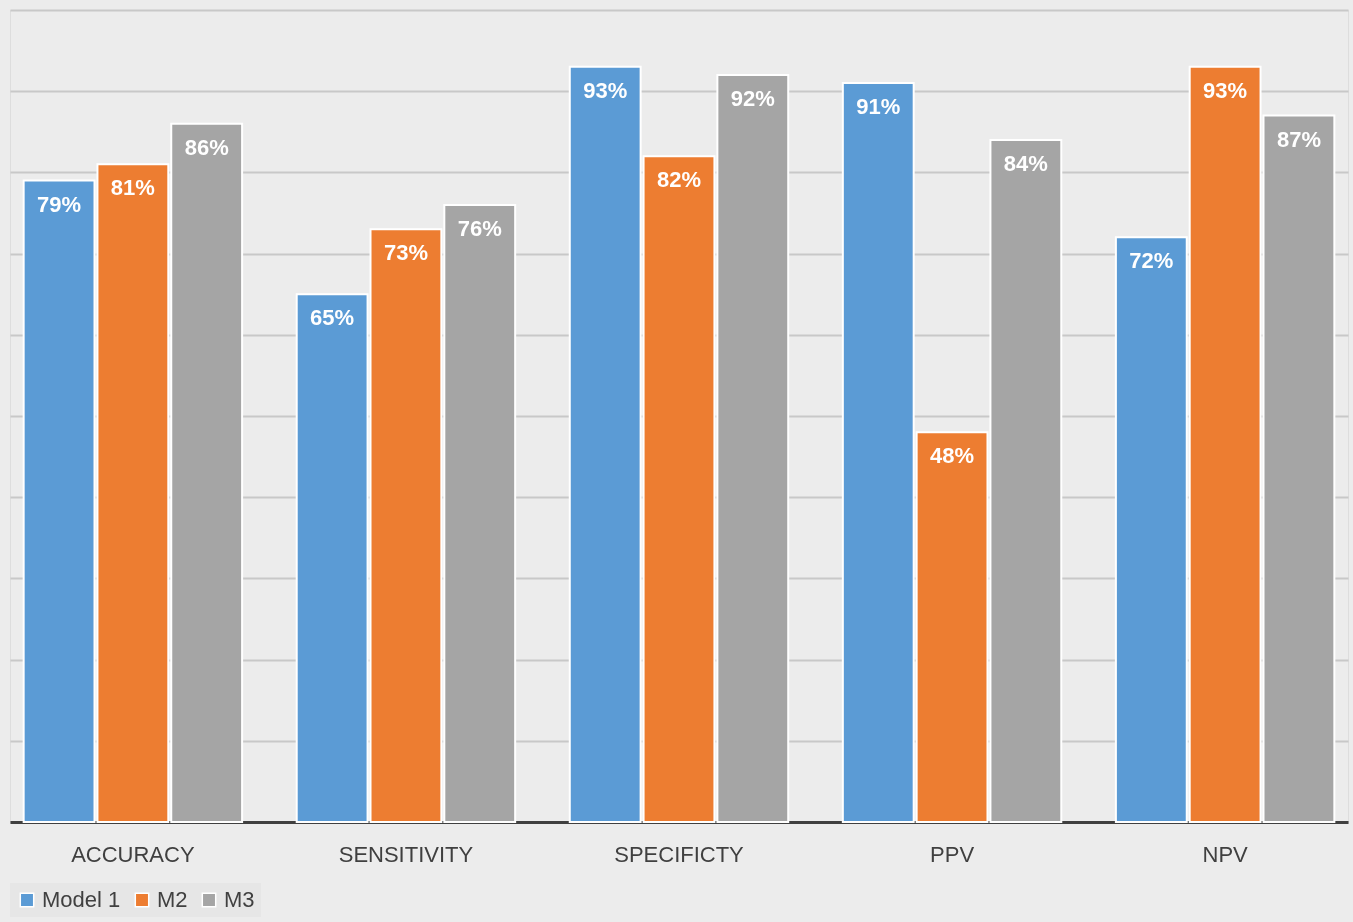  What do you see at coordinates (752, 98) in the screenshot?
I see `data-label: 92%` at bounding box center [752, 98].